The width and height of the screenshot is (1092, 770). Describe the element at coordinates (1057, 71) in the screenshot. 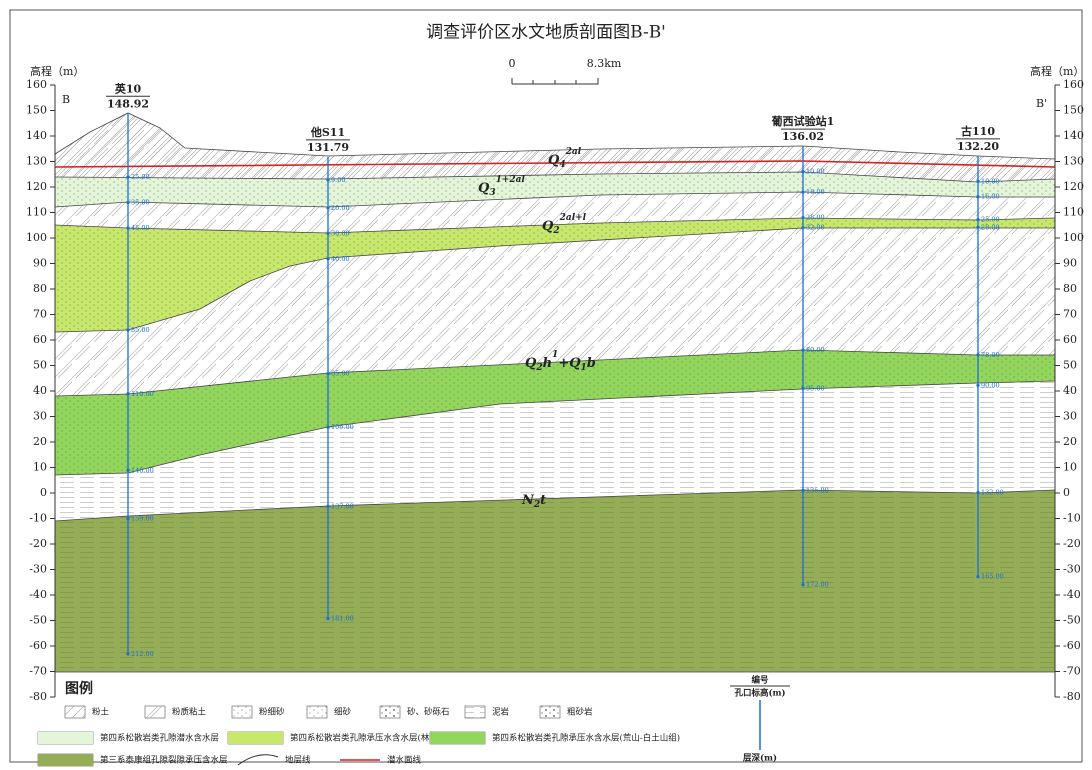

I see `axis-label-right: 高程（m）` at that location.